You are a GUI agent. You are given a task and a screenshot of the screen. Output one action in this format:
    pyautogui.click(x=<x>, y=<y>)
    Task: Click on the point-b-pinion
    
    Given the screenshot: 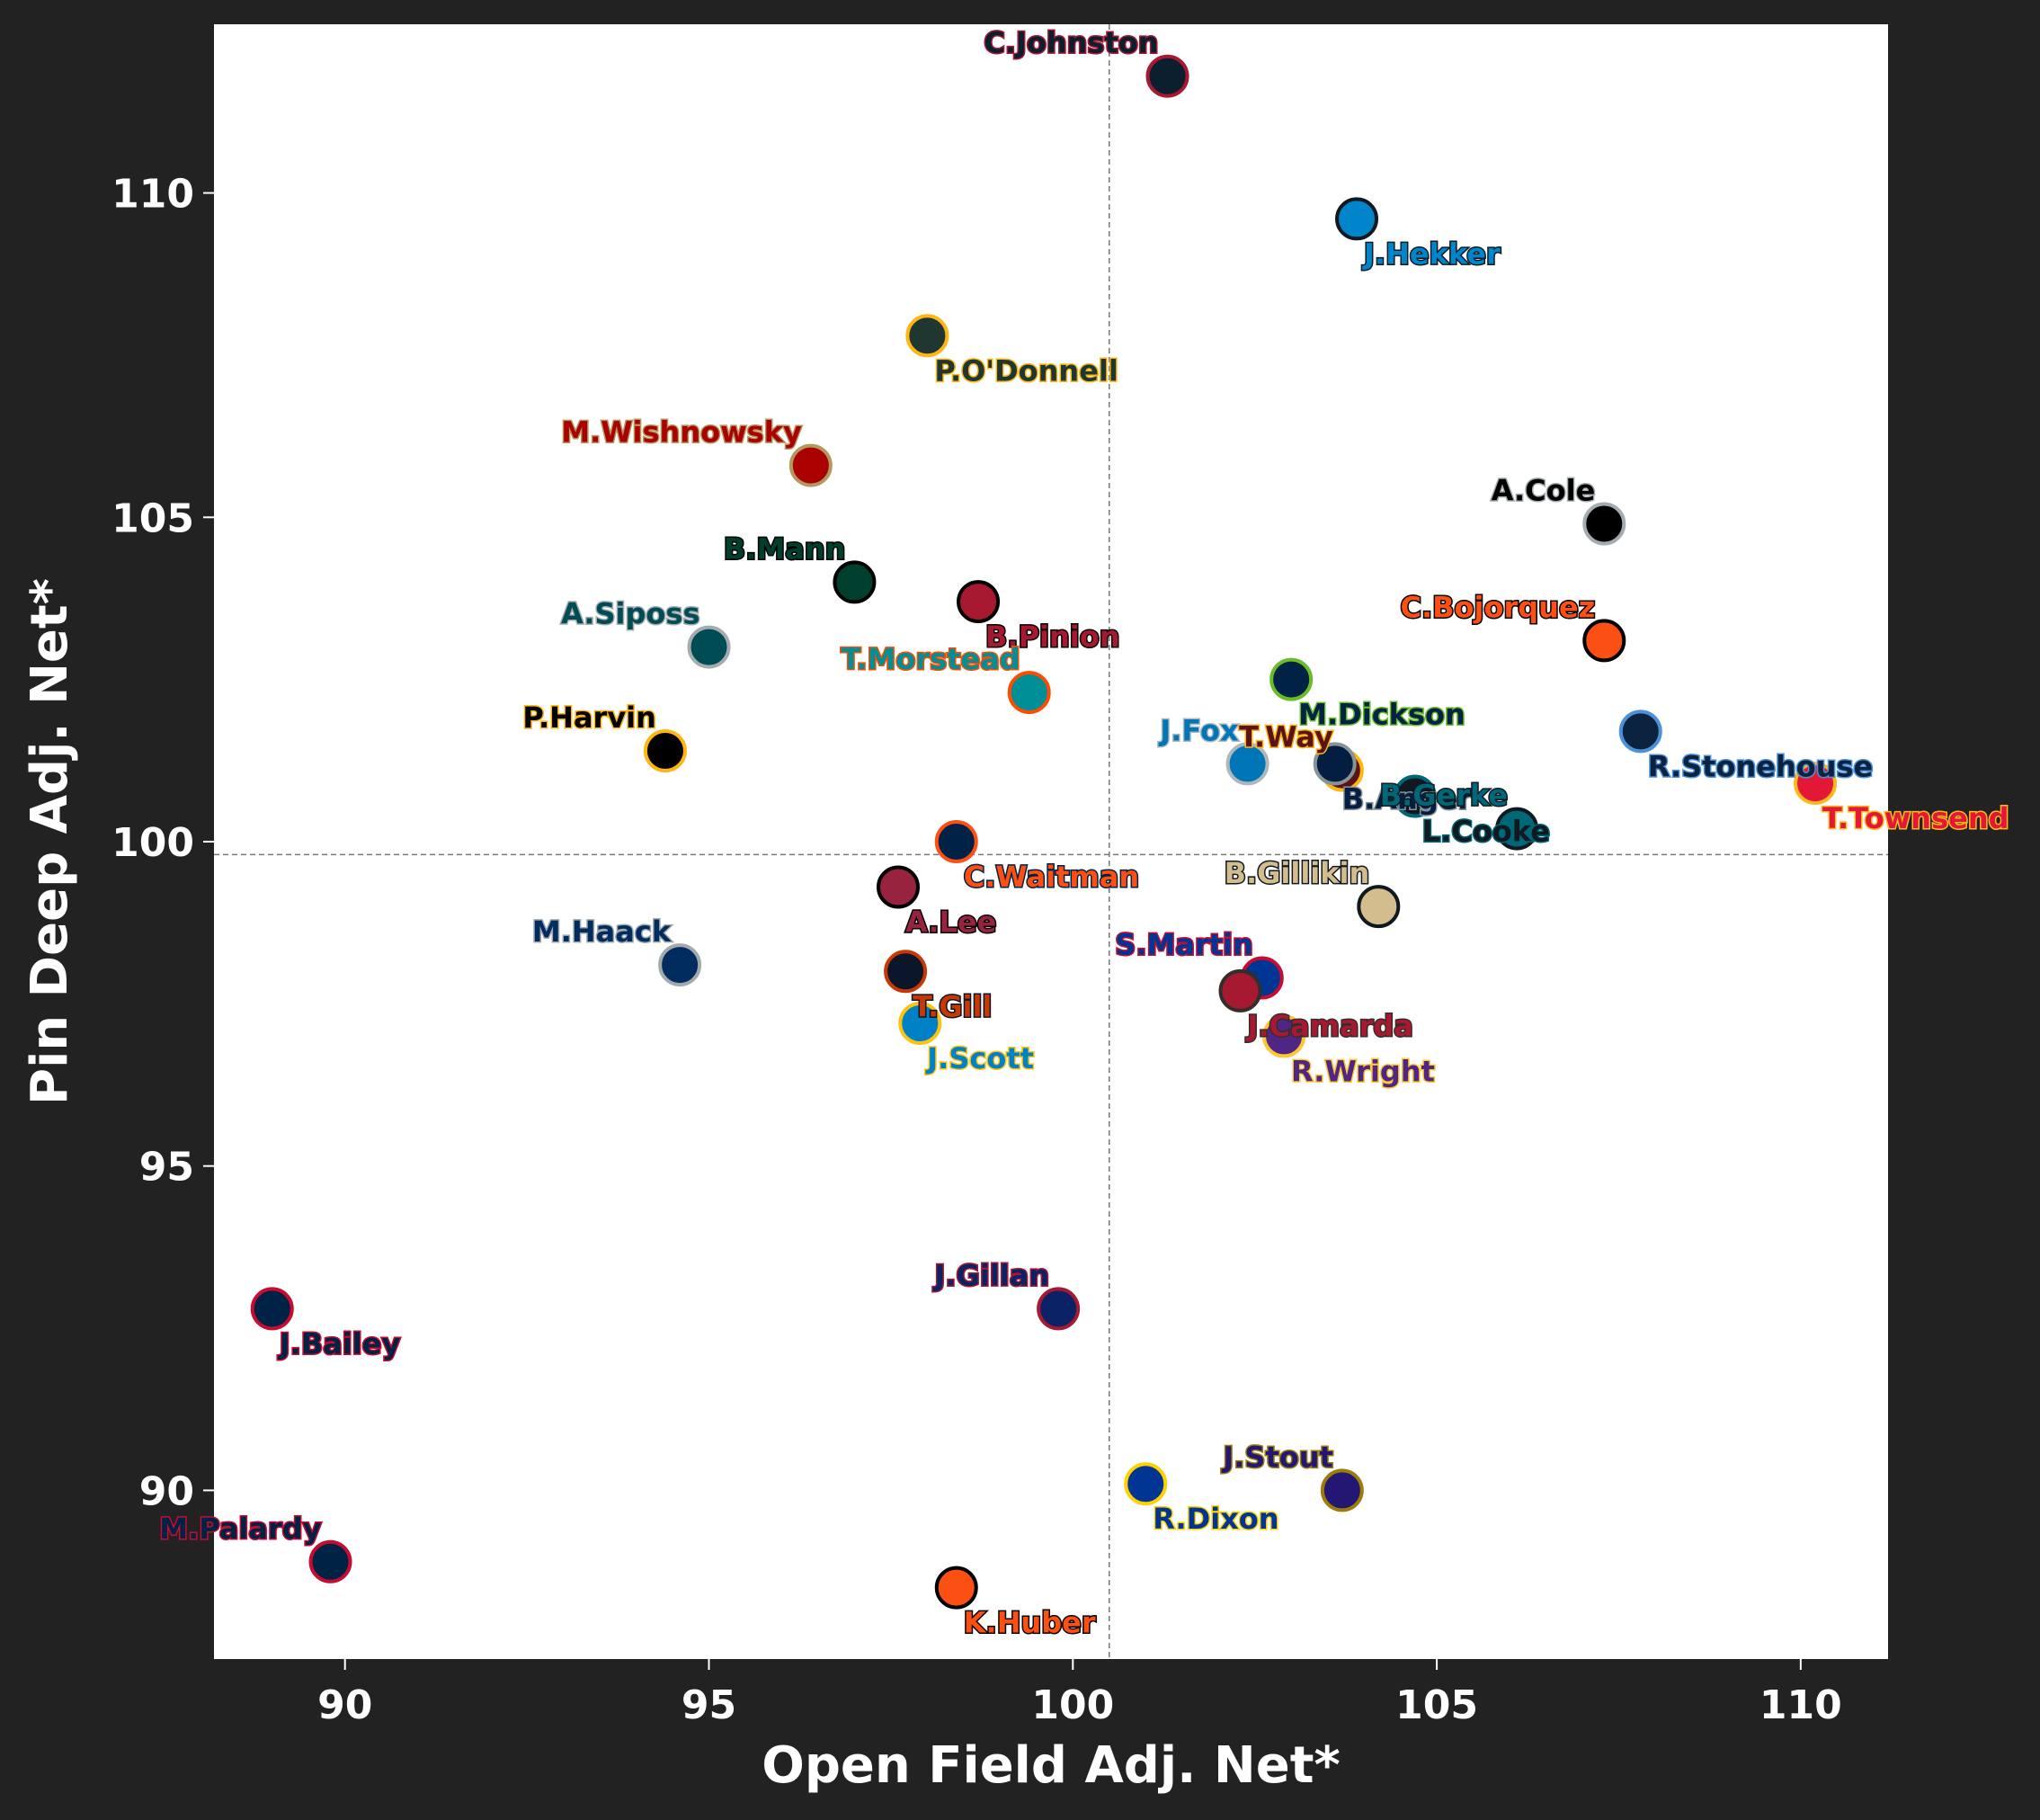 What is the action you would take?
    pyautogui.click(x=979, y=602)
    